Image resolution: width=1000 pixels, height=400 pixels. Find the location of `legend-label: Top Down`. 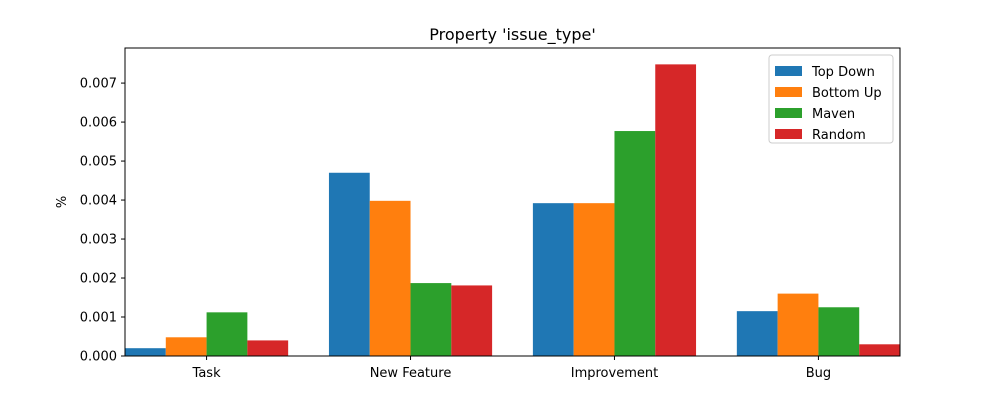

legend-label: Top Down is located at coordinates (843, 72).